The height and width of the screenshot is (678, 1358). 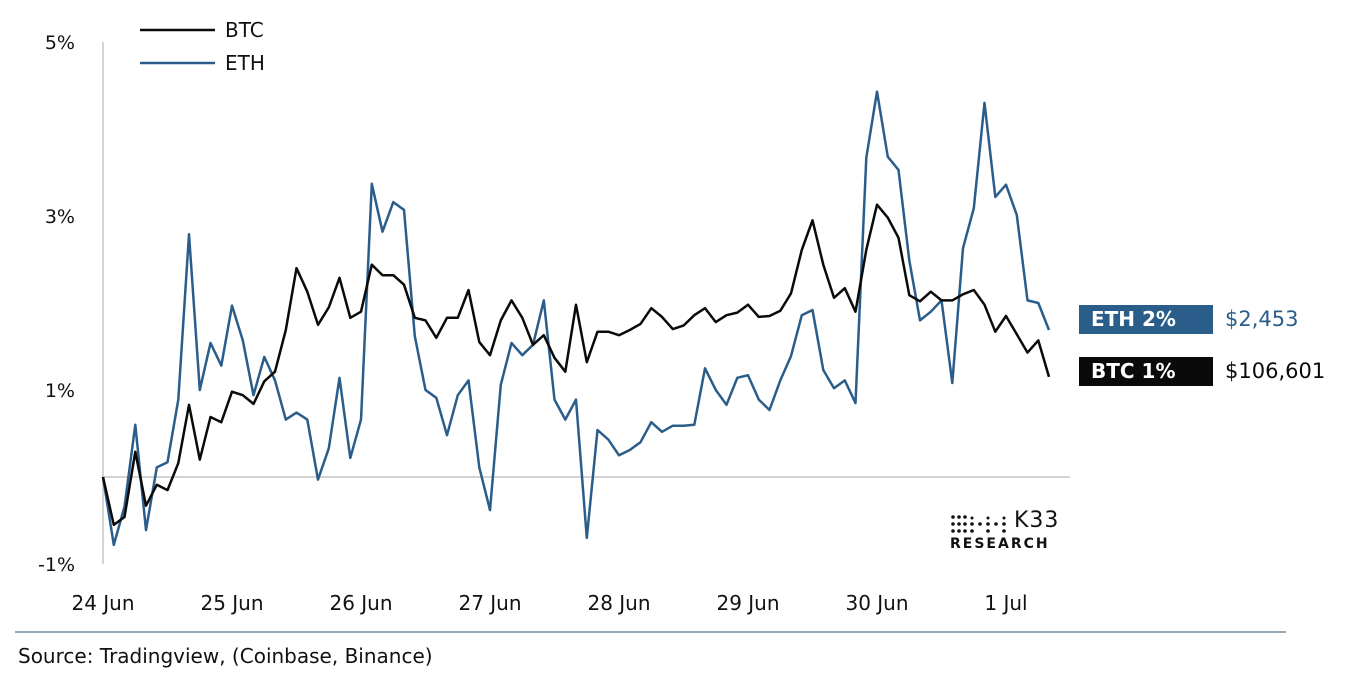 I want to click on footer-divider, so click(x=650, y=632).